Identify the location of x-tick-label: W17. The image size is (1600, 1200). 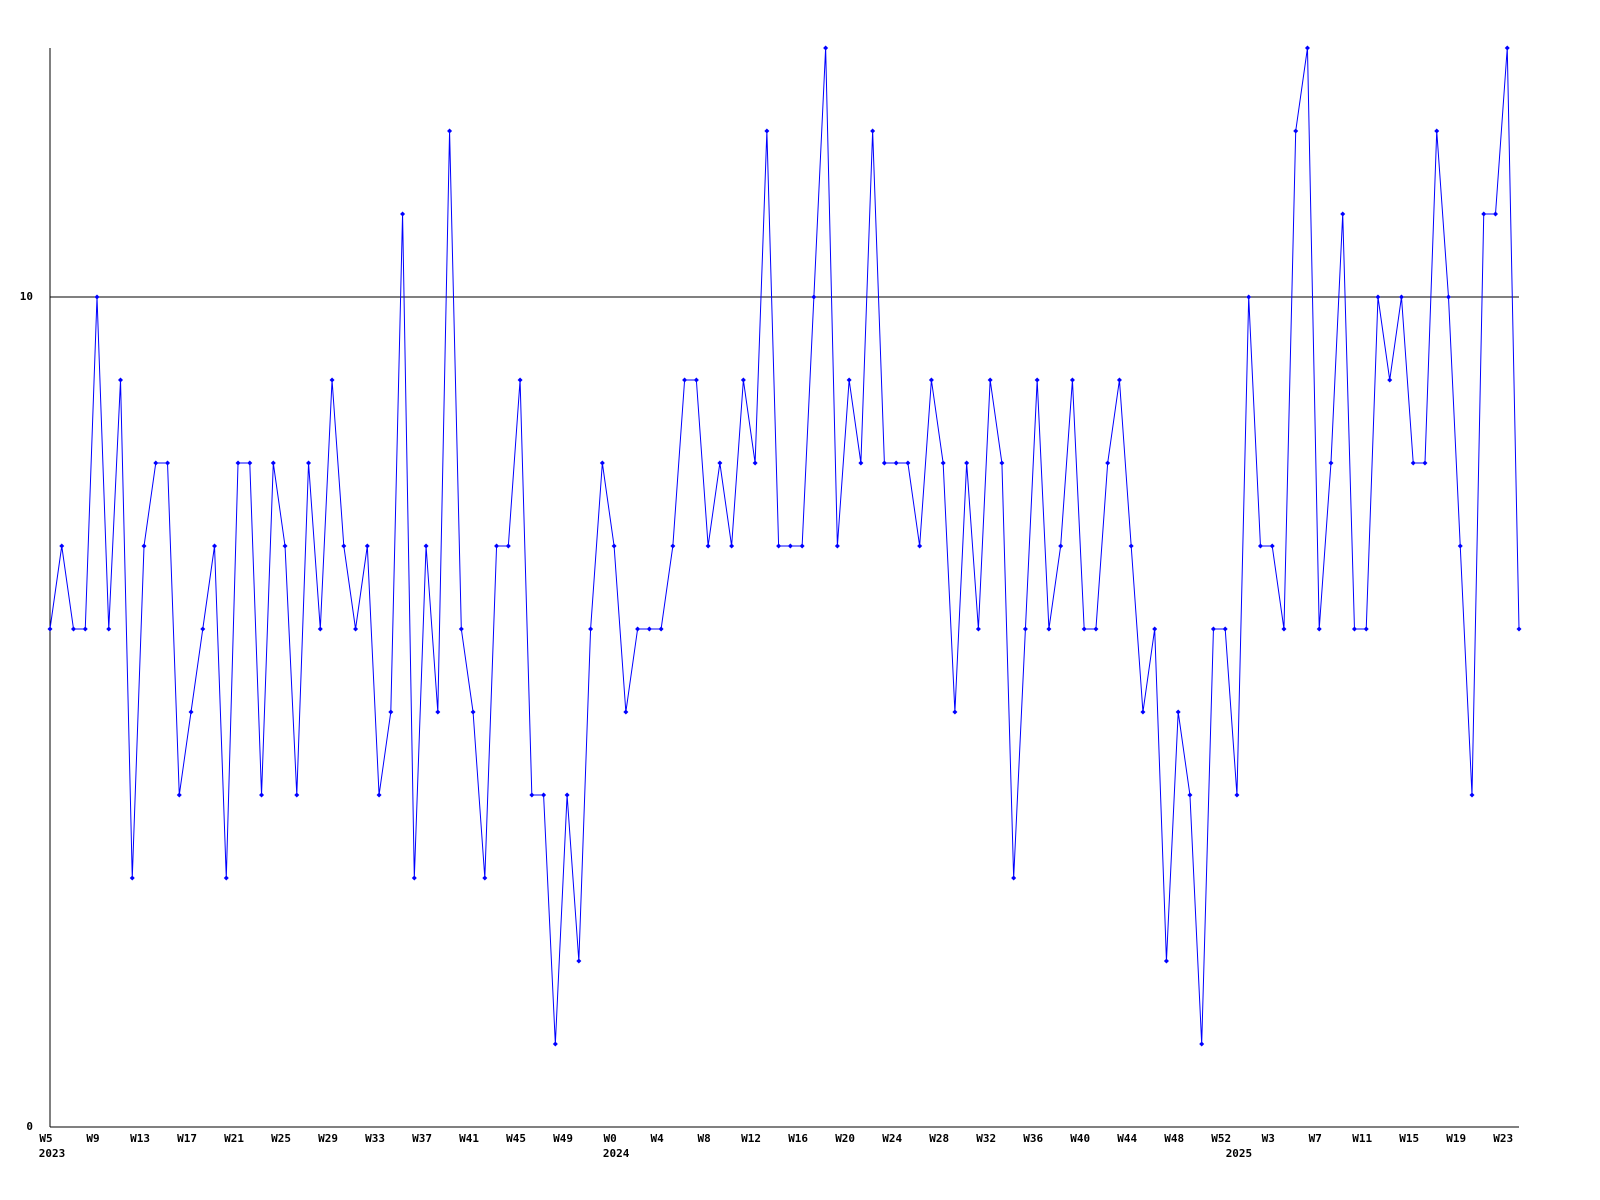
(187, 1138).